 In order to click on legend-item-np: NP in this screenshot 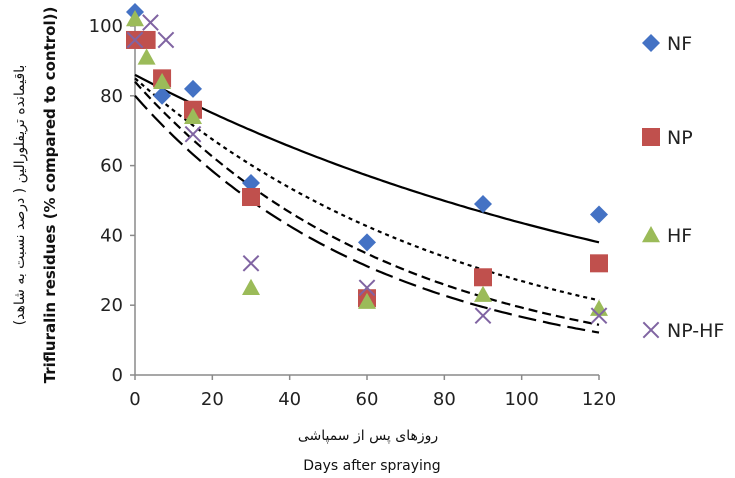, I will do `click(667, 138)`.